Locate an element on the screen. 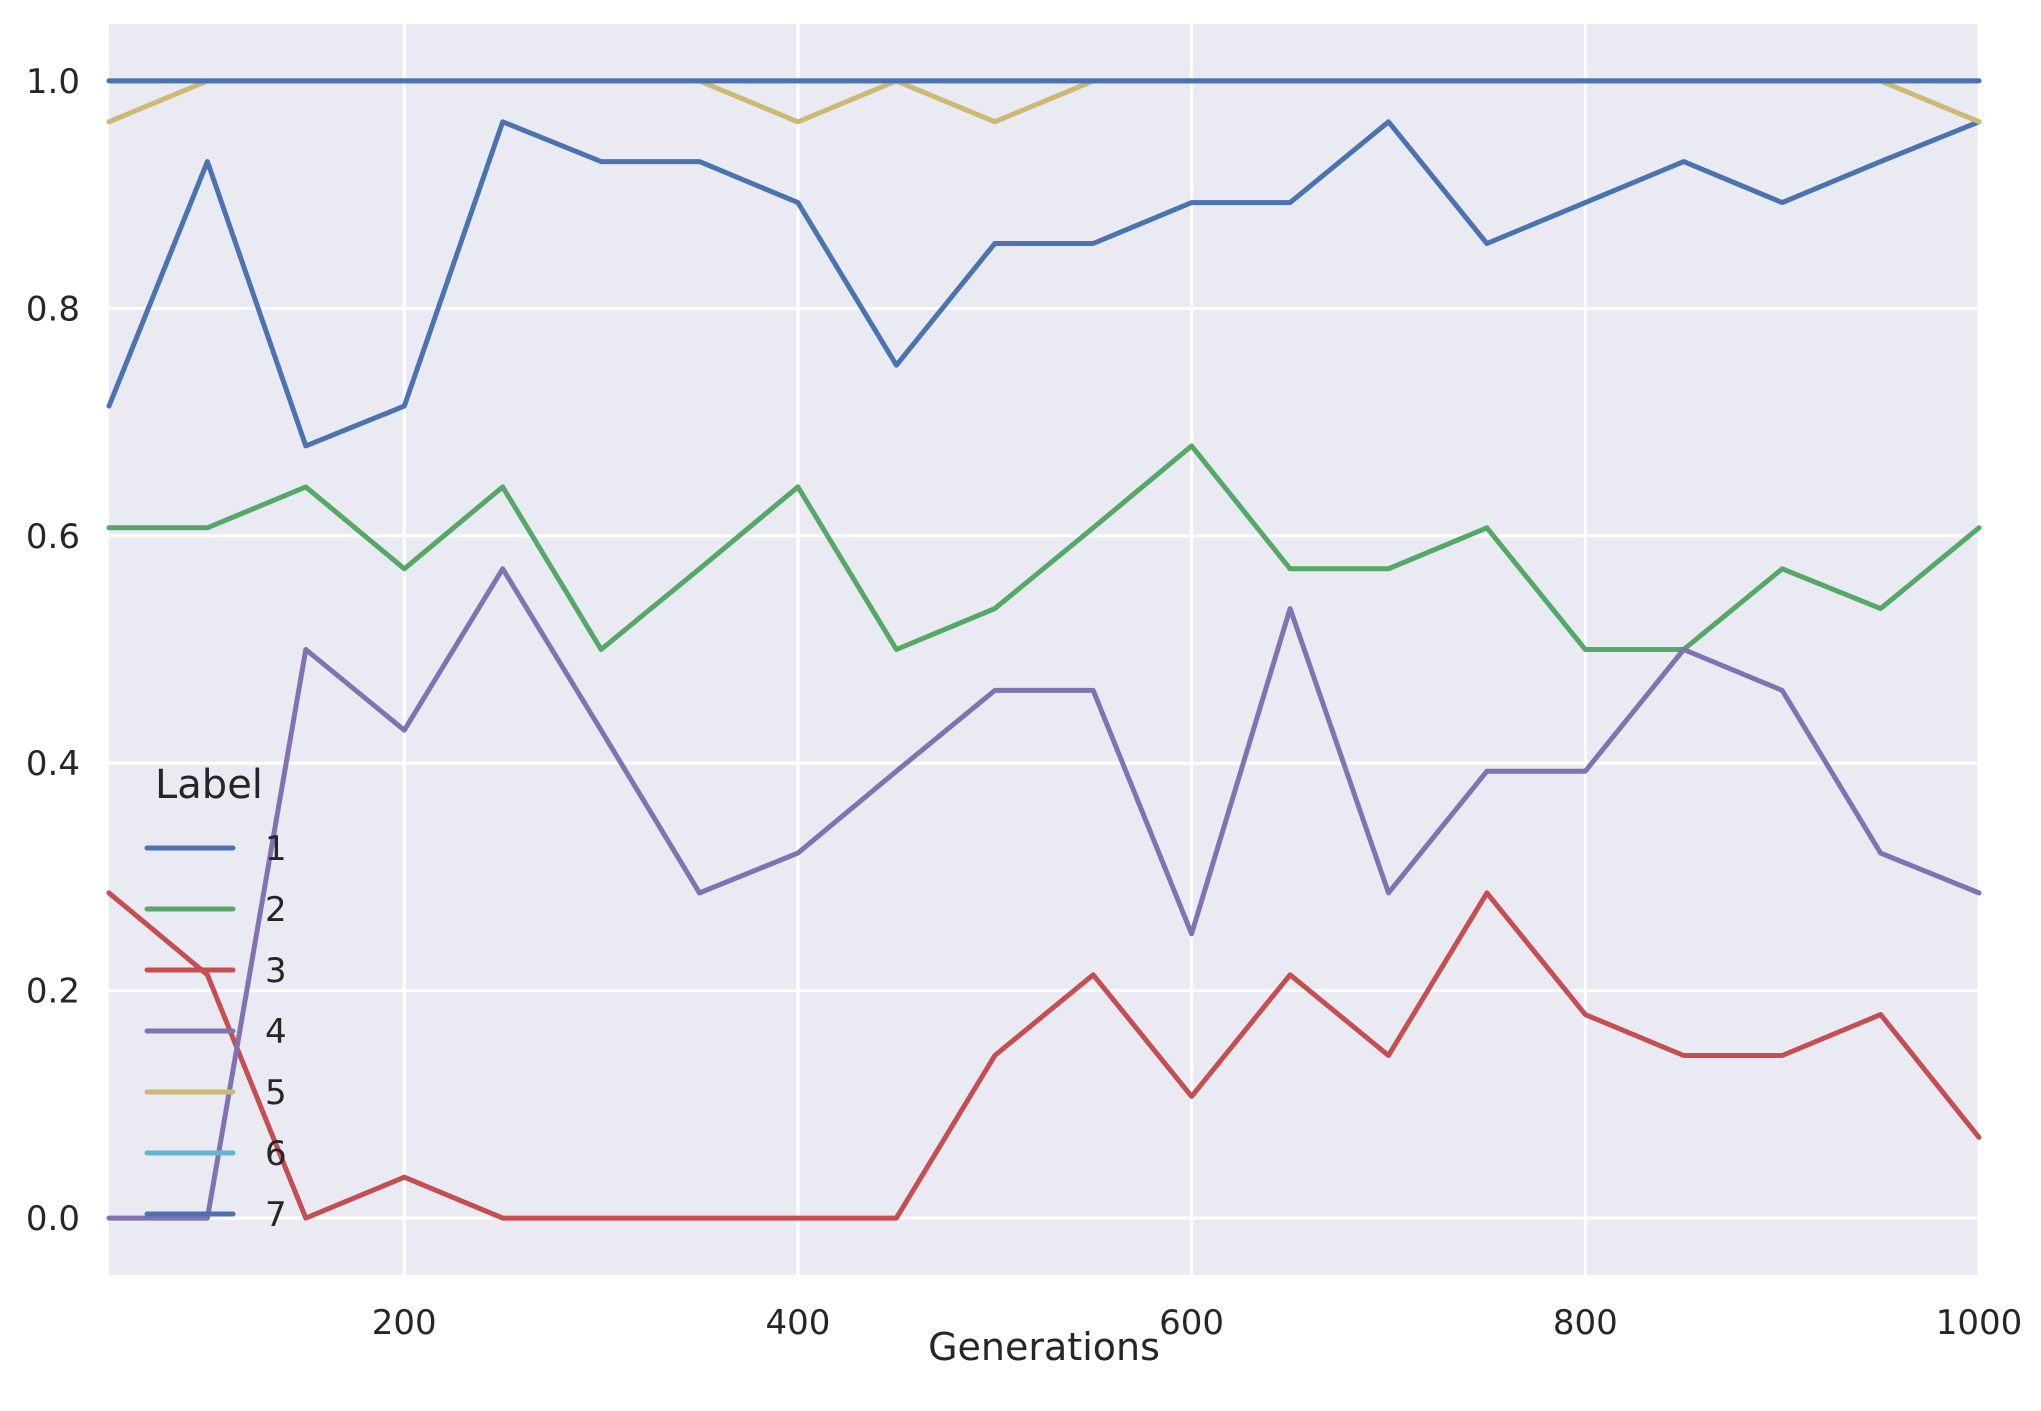 This screenshot has width=2041, height=1411. legend-label-5: 5 is located at coordinates (276, 1093).